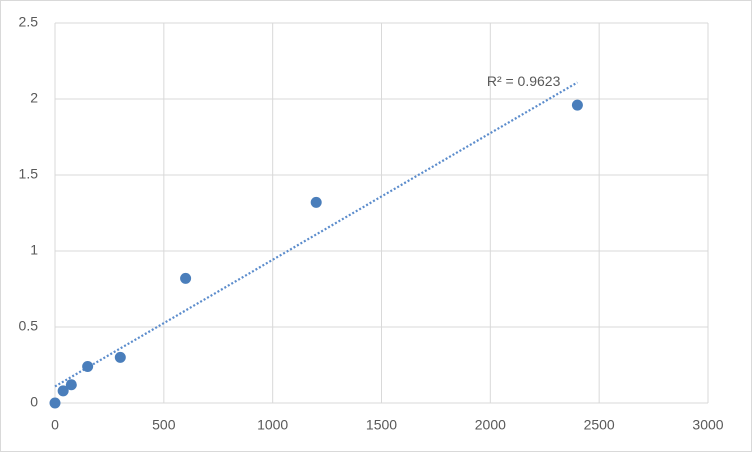  I want to click on annotation: R² = 0.9623, so click(524, 81).